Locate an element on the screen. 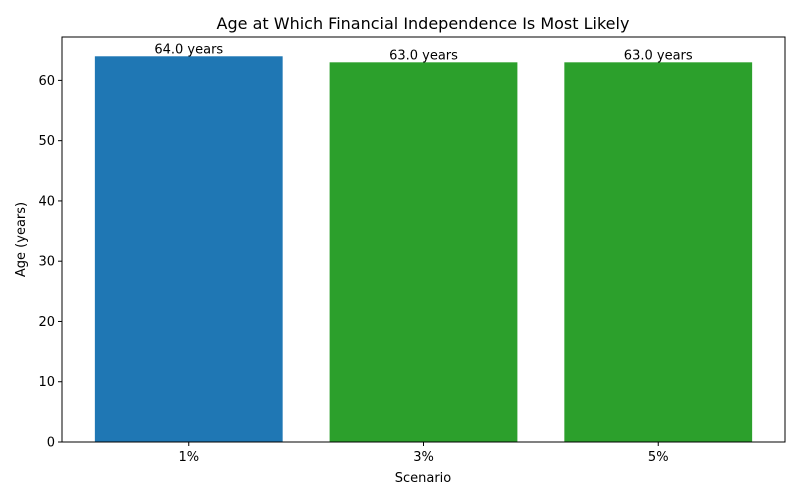 The width and height of the screenshot is (800, 504). y-tick-label: 50 is located at coordinates (46, 141).